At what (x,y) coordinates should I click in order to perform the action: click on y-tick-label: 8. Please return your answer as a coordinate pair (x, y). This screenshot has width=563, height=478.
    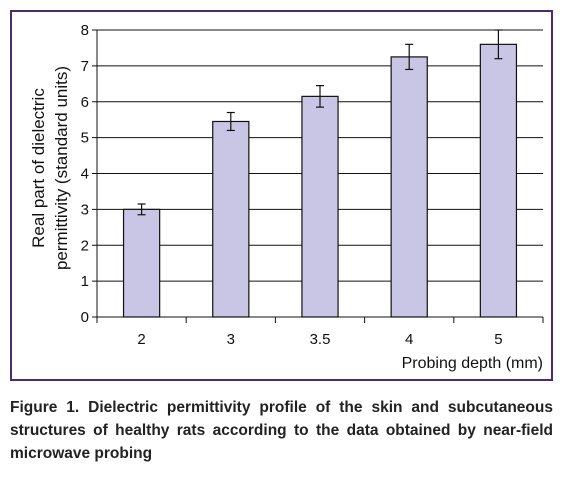
    Looking at the image, I should click on (85, 30).